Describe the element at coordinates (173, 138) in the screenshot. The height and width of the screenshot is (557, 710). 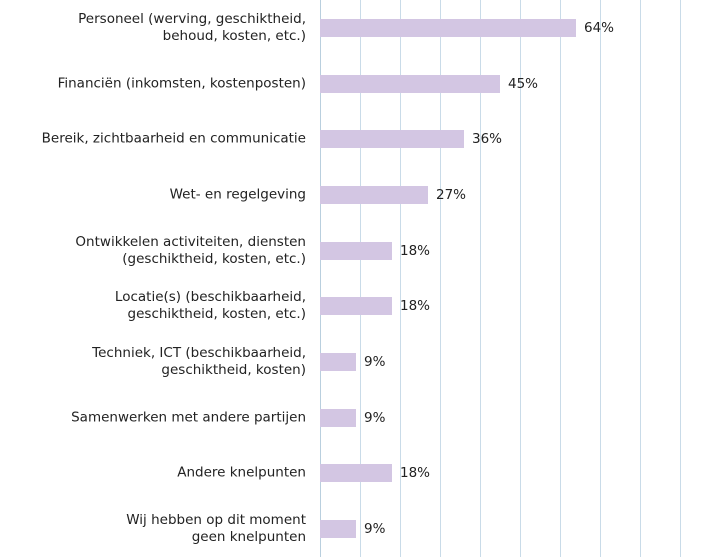
I see `category-label: Bereik, zichtbaarheid en communicatie` at that location.